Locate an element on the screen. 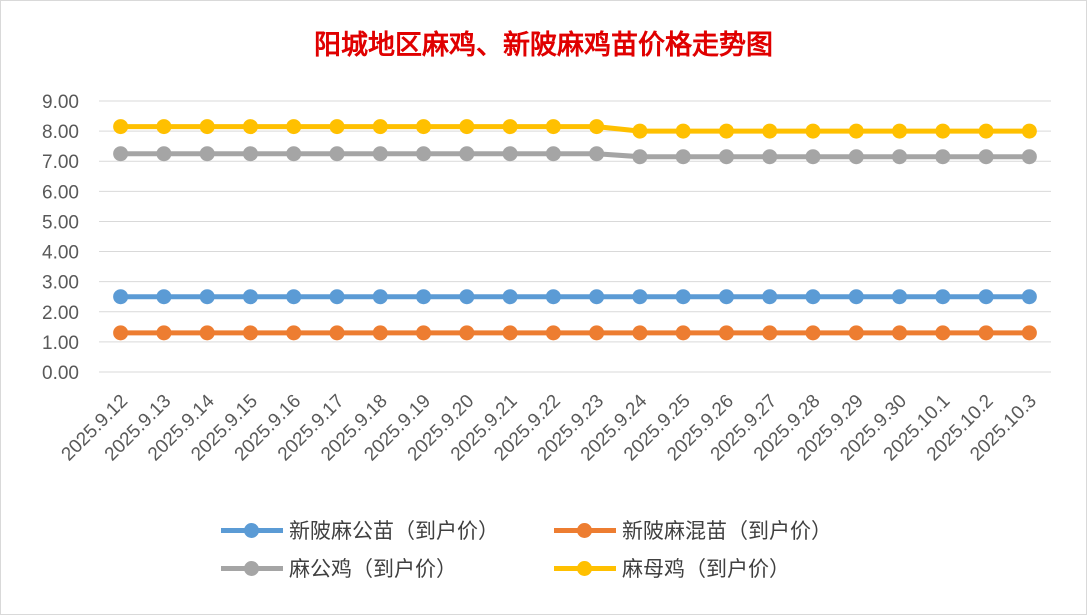 The image size is (1087, 615). legend-item-3: 麻母鸡（到户价） is located at coordinates (672, 568).